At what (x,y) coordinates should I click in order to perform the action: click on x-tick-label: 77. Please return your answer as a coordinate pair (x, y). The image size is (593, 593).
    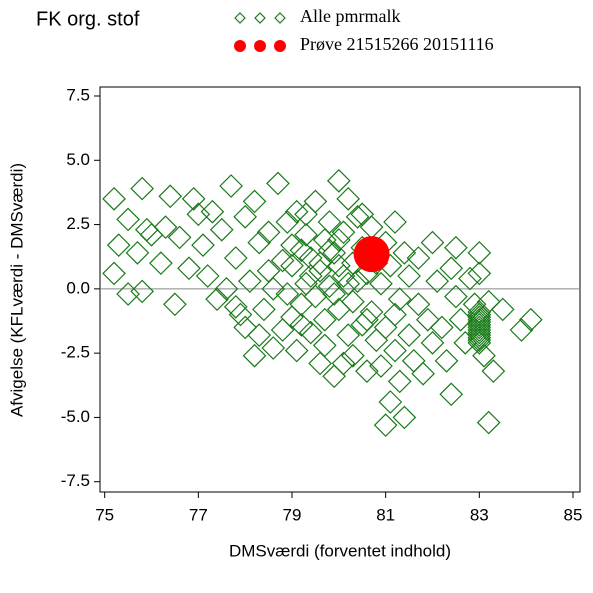
    Looking at the image, I should click on (198, 514).